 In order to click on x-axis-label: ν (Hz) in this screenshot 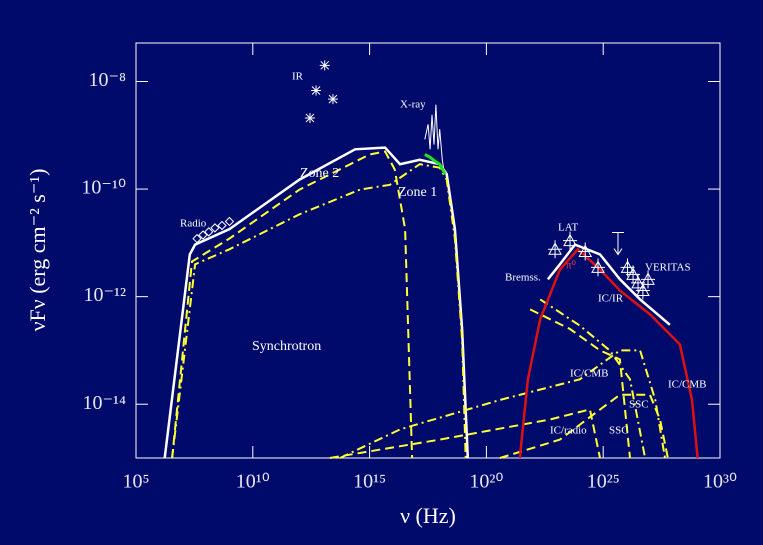, I will do `click(428, 515)`.